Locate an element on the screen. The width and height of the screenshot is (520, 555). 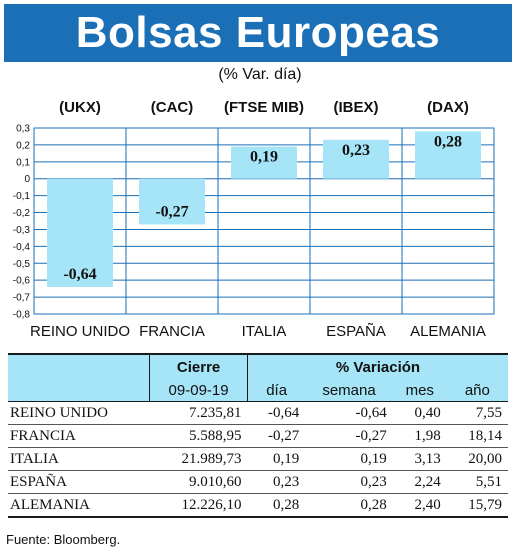
cell-cierre: 21.989,73 is located at coordinates (198, 459).